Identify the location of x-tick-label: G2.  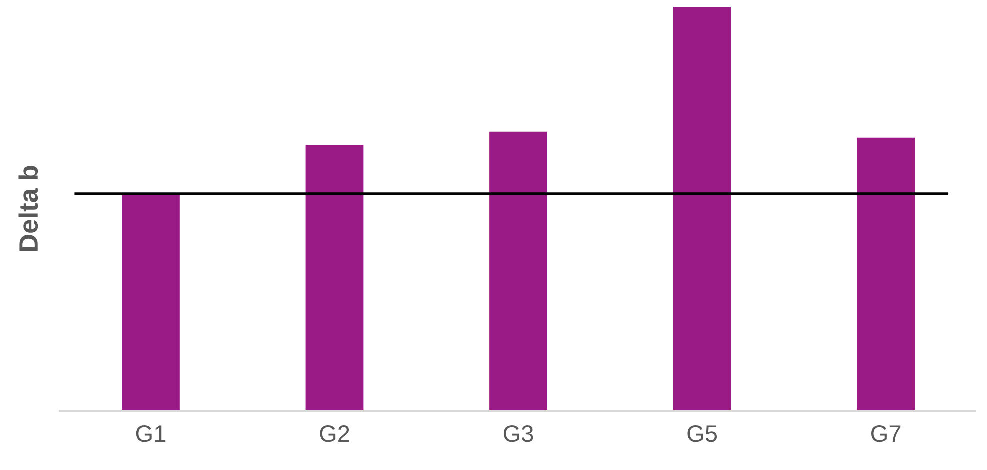
(335, 434).